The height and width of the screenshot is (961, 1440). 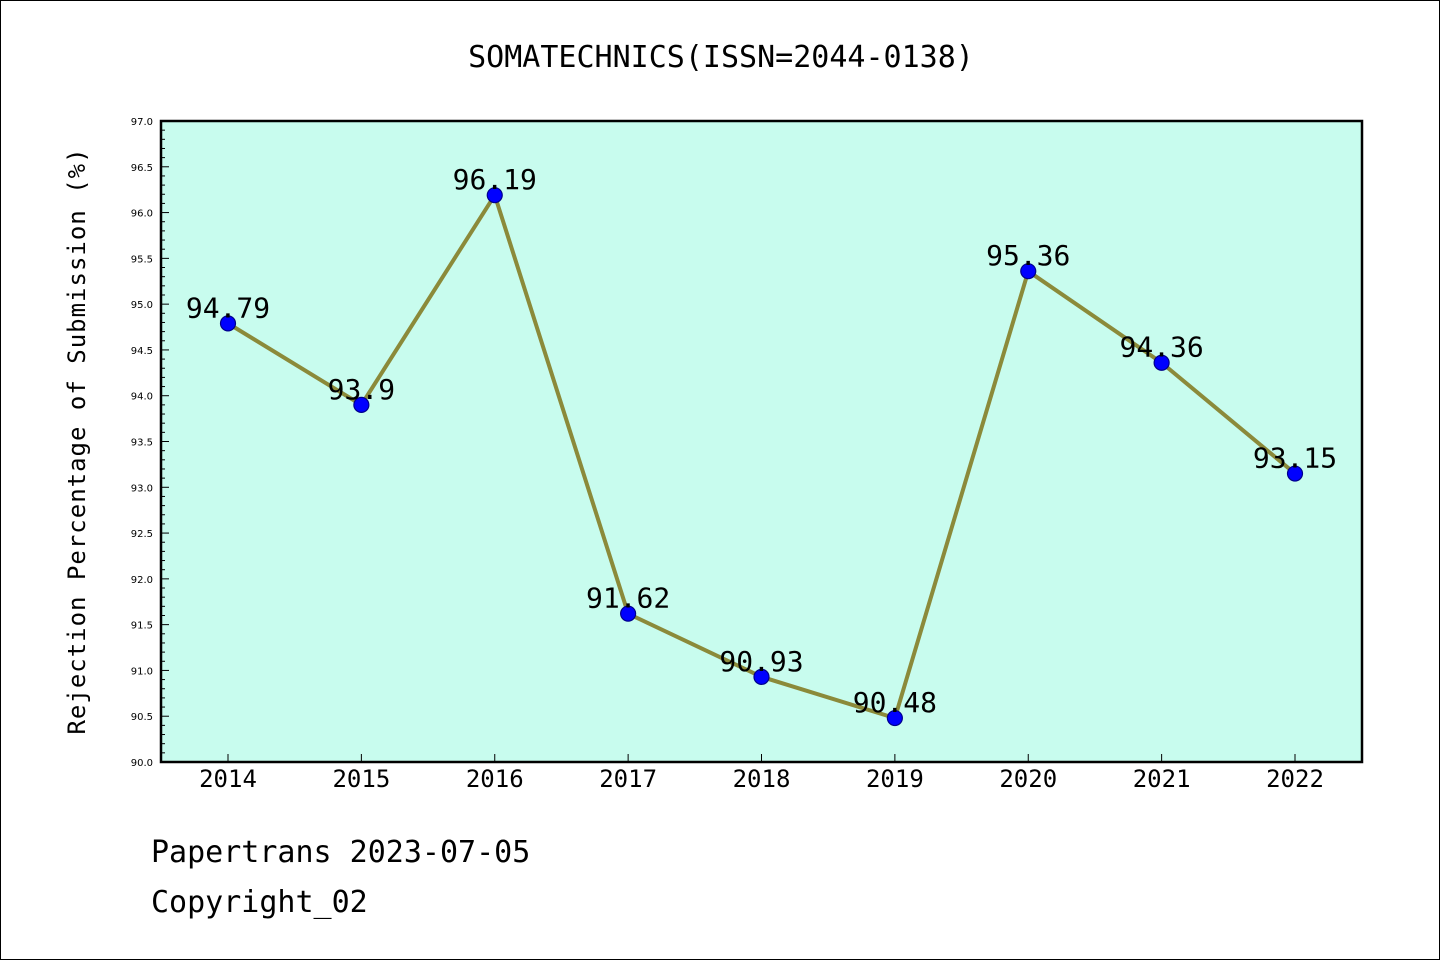 What do you see at coordinates (142, 122) in the screenshot?
I see `y-tick-label: 97.0` at bounding box center [142, 122].